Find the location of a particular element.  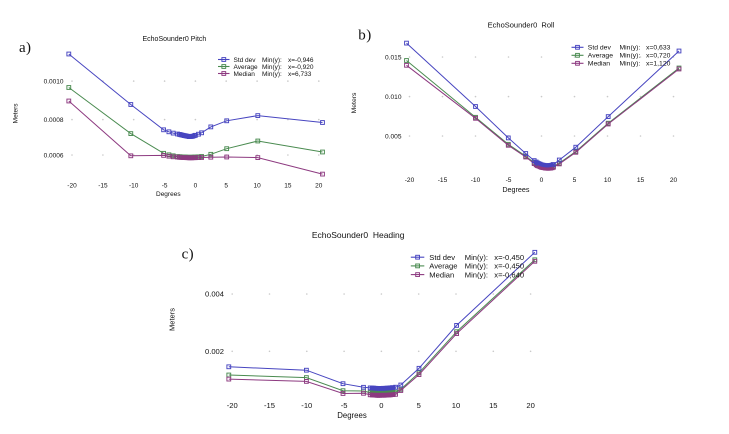

svg-text: x=-0,920 is located at coordinates (301, 67).